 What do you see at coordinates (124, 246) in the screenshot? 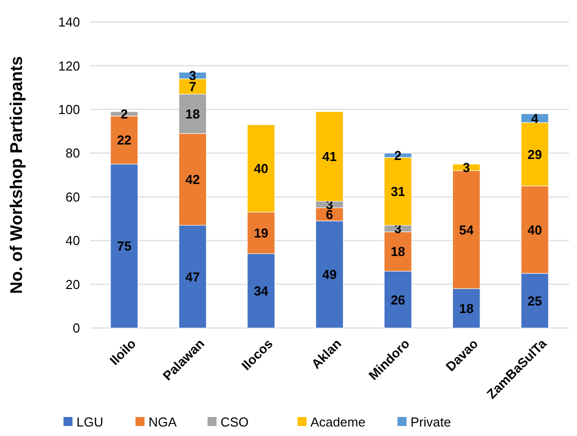
I see `data-label: 75` at bounding box center [124, 246].